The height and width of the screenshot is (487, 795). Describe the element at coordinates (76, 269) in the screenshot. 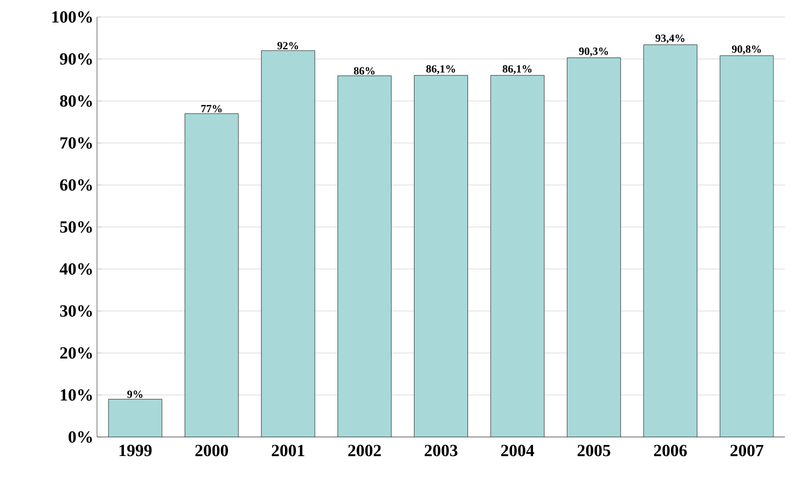

I see `y-tick-label: 40%` at that location.